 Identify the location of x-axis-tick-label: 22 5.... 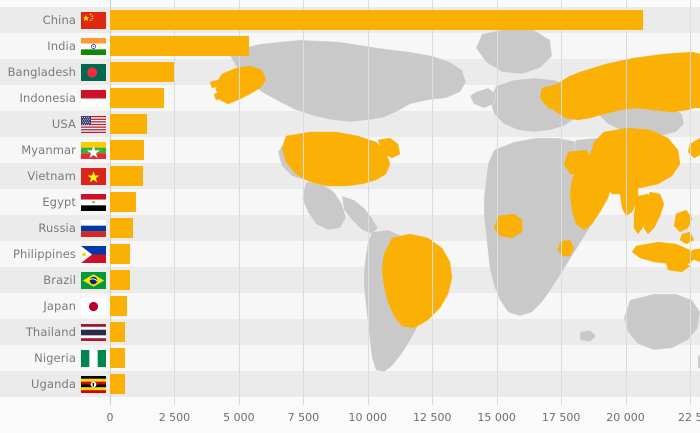
(689, 417).